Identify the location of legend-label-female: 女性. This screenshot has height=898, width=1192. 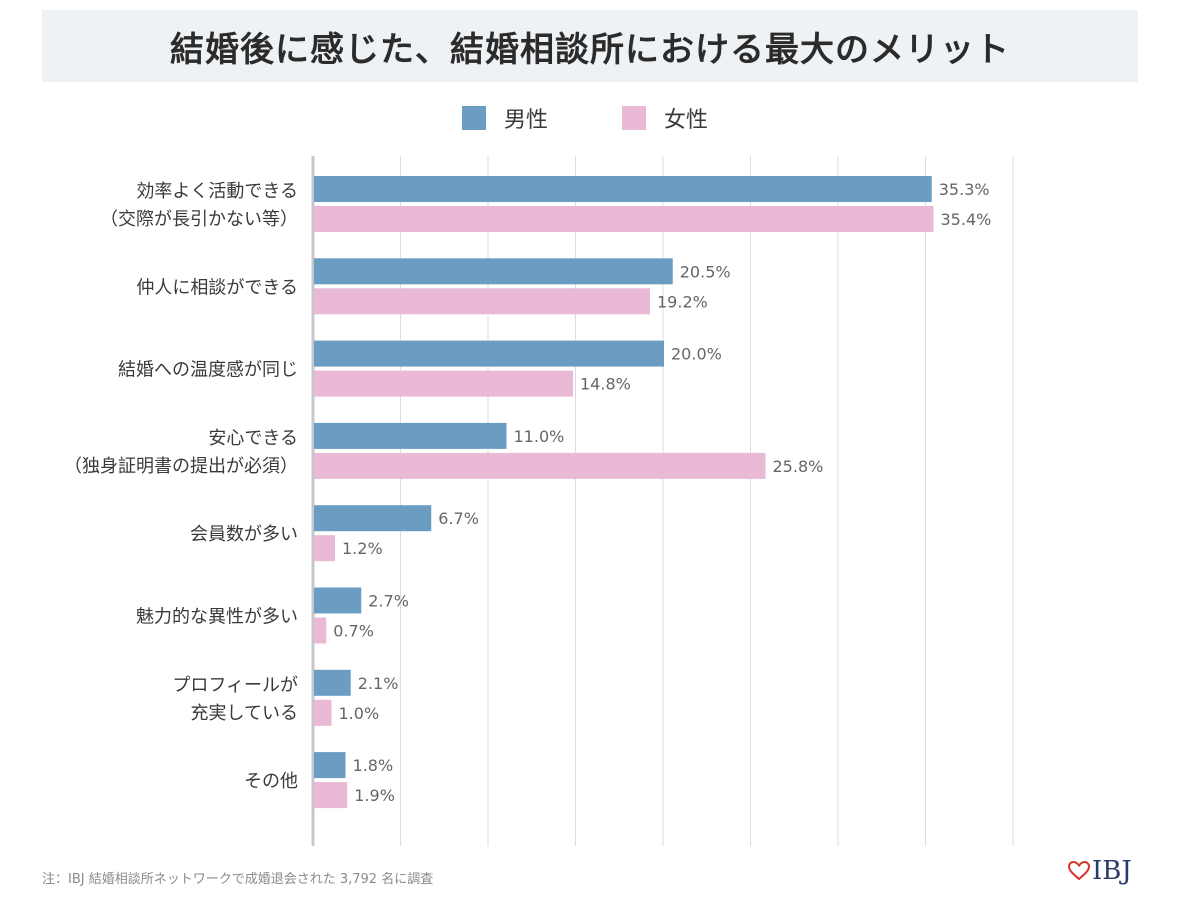
(686, 120).